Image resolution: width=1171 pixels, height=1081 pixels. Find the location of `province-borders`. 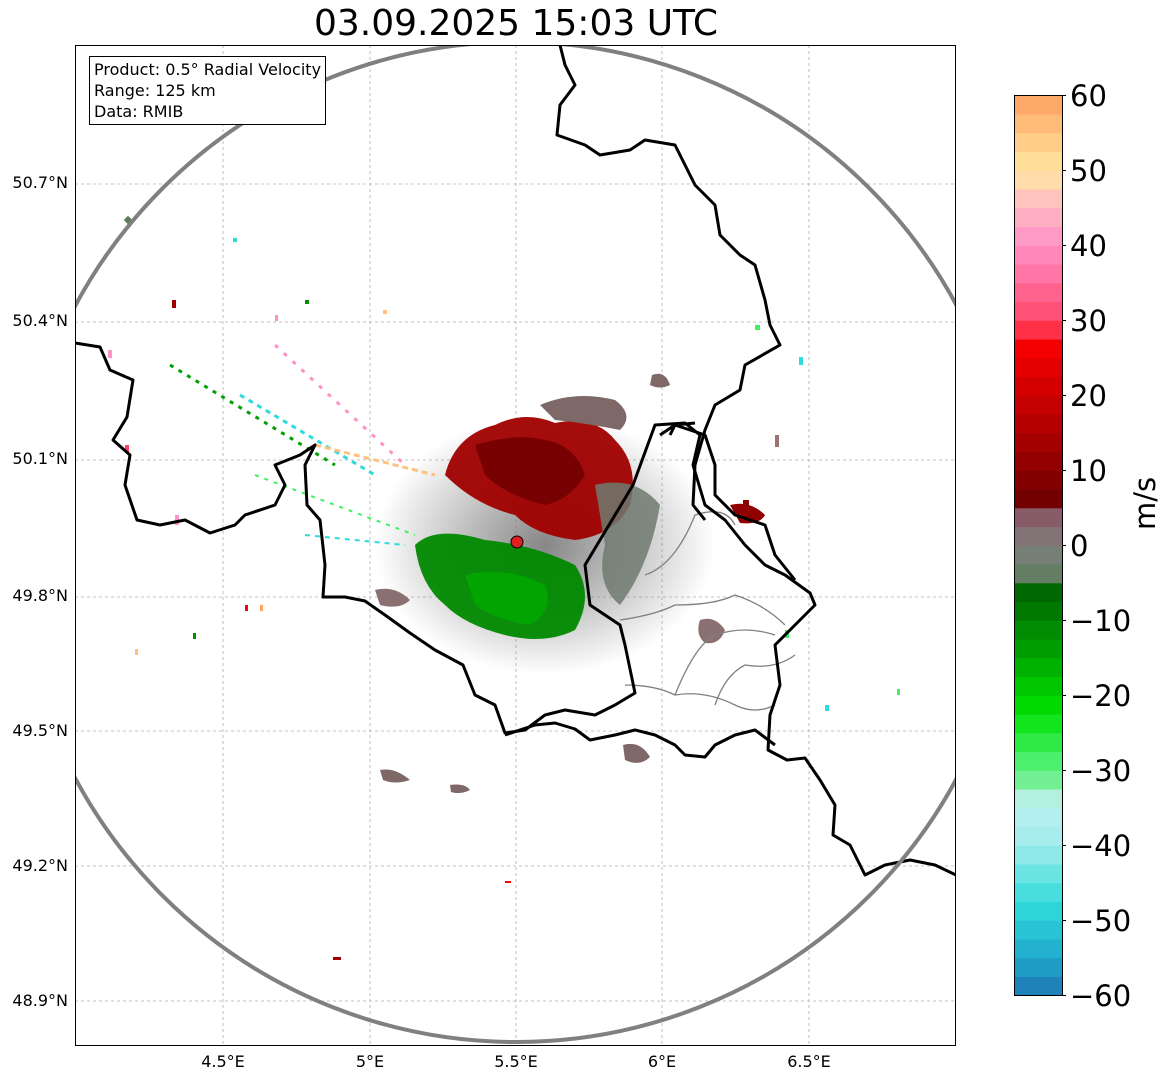

province-borders is located at coordinates (707, 611).